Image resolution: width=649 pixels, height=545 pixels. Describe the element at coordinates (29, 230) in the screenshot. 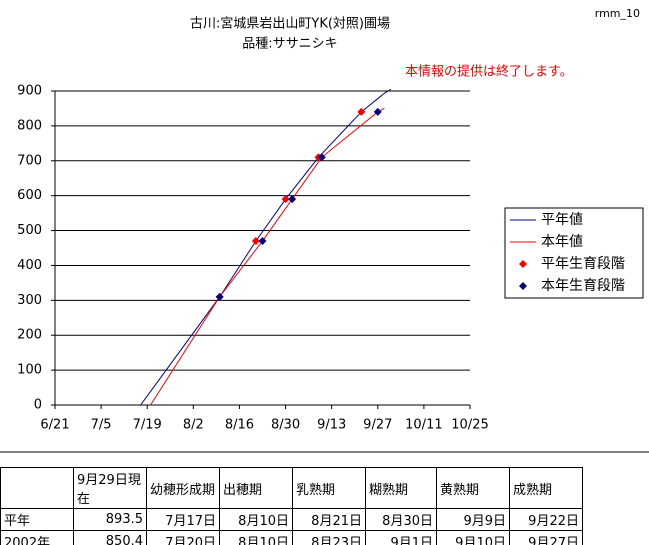

I see `y-tick-label: 500` at that location.